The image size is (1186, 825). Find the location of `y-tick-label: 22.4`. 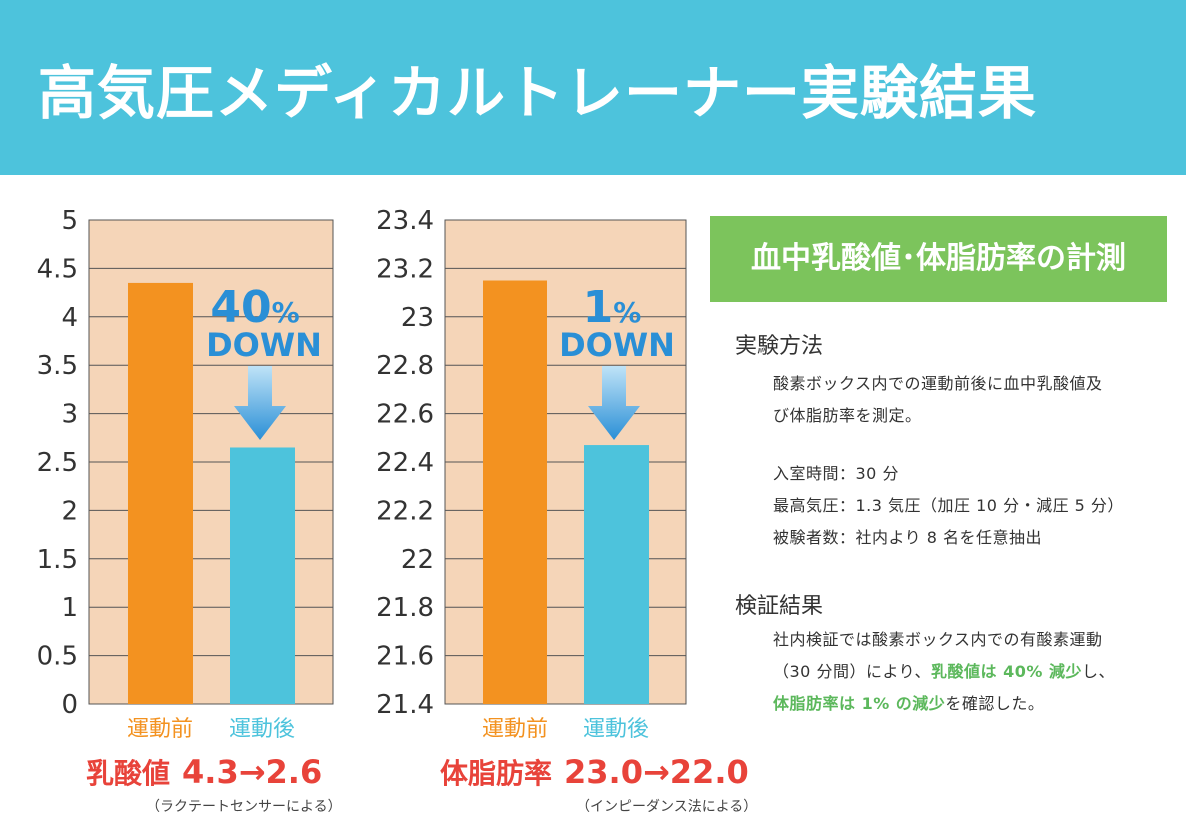

y-tick-label: 22.4 is located at coordinates (405, 463).